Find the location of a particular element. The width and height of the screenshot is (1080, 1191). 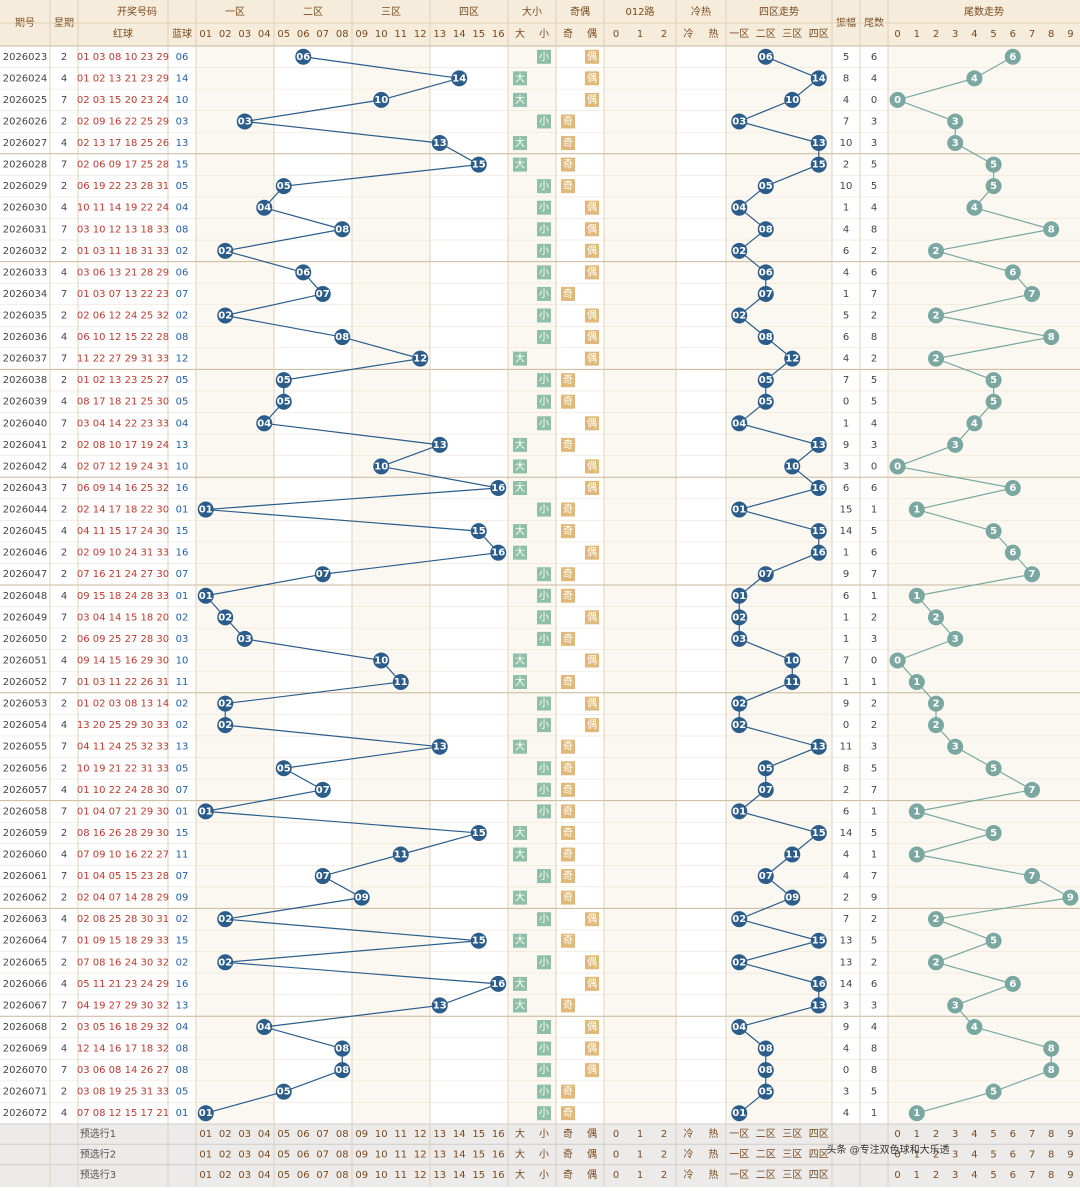

size: 大 is located at coordinates (520, 983).